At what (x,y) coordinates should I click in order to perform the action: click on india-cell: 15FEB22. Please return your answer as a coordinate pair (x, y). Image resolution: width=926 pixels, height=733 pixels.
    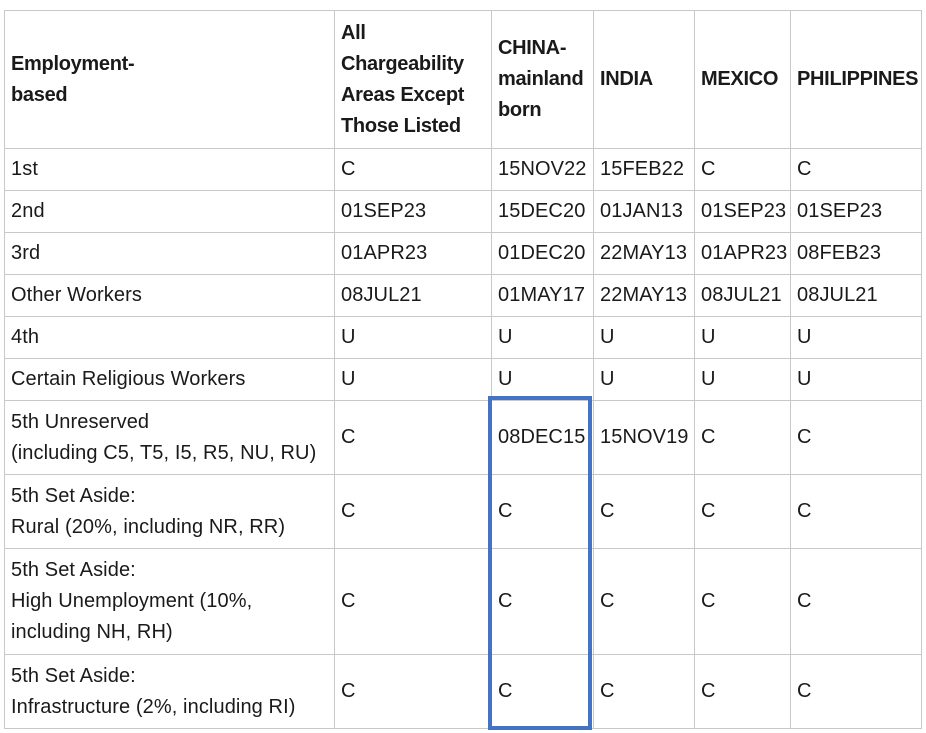
    Looking at the image, I should click on (644, 169).